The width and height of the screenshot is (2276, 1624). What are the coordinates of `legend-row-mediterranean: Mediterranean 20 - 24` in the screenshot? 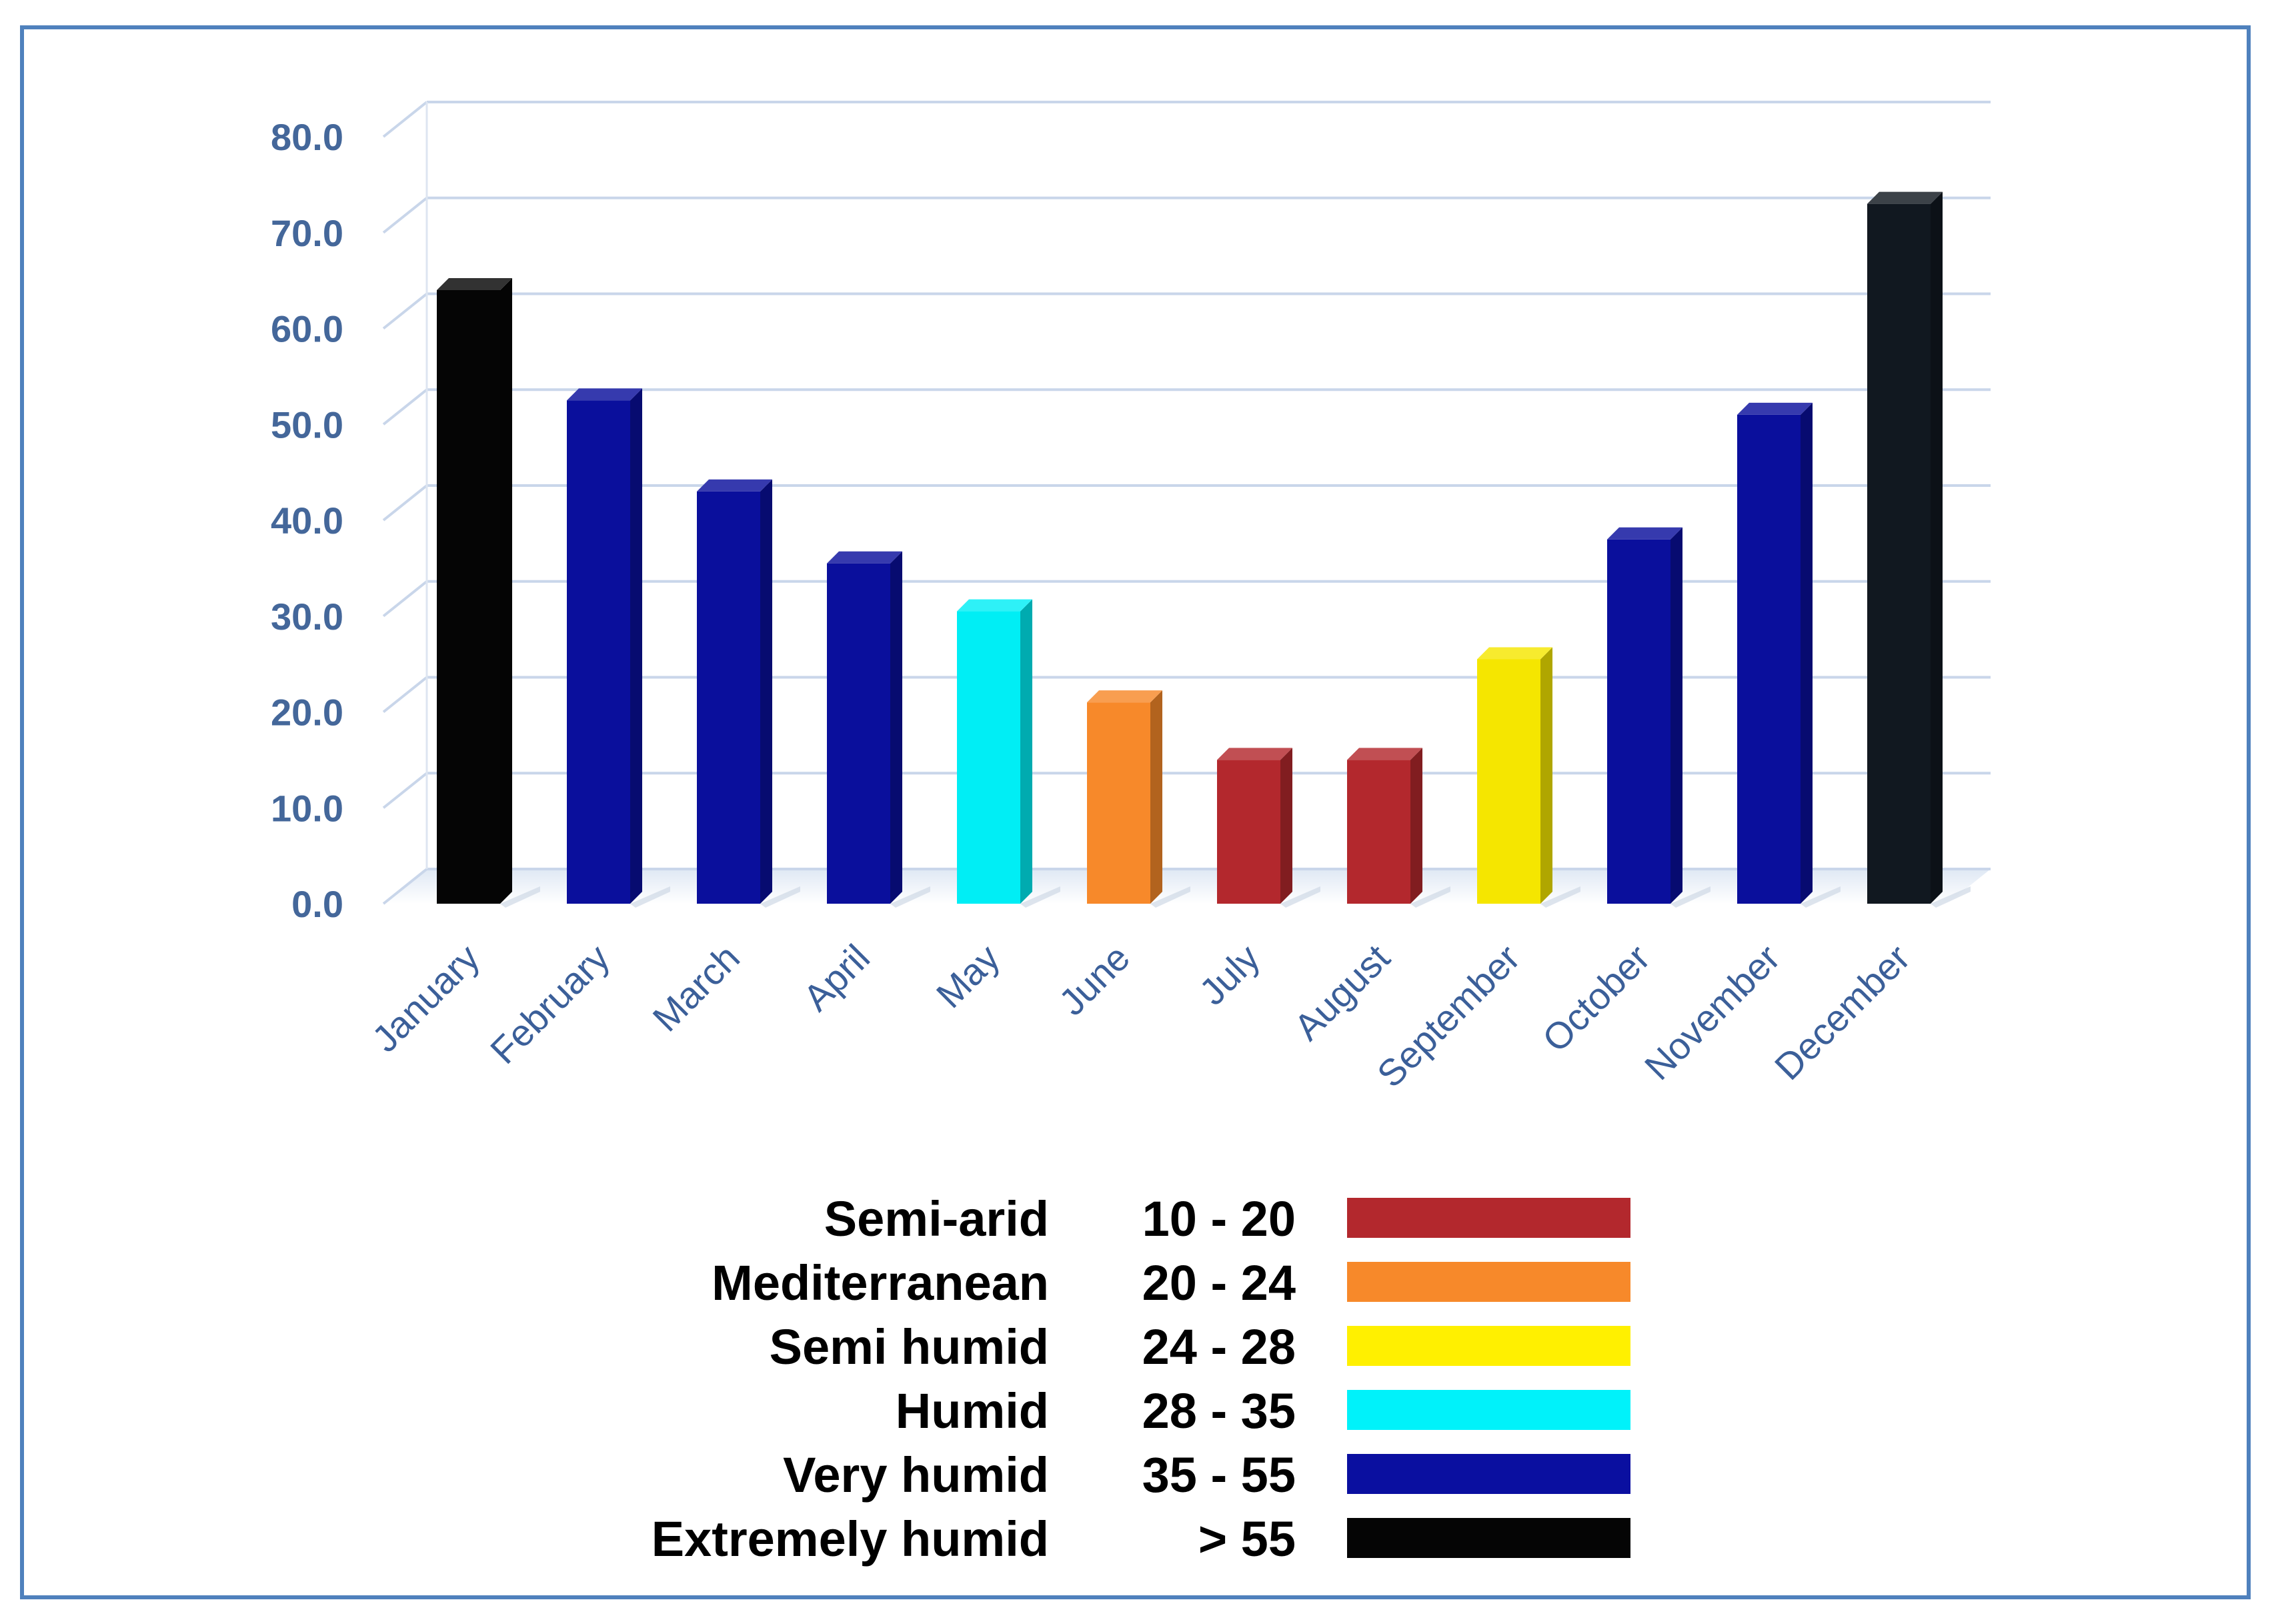 It's located at (1138, 1283).